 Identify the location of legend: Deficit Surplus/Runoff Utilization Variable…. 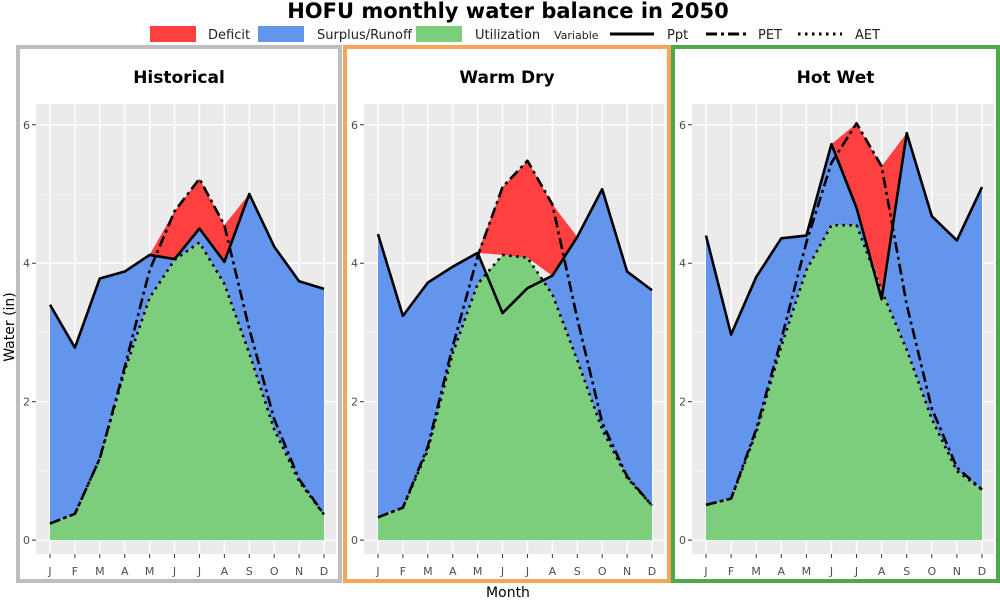
(515, 34).